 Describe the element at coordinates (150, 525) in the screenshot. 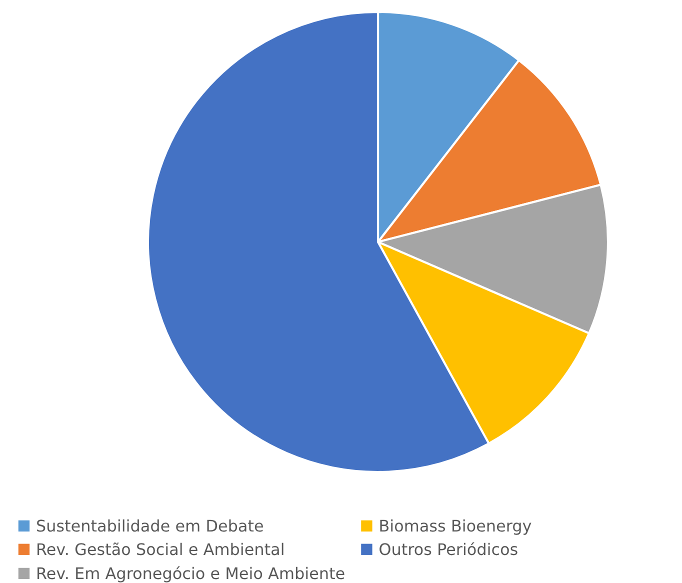

I see `legend-label: Sustentabilidade em Debate` at that location.